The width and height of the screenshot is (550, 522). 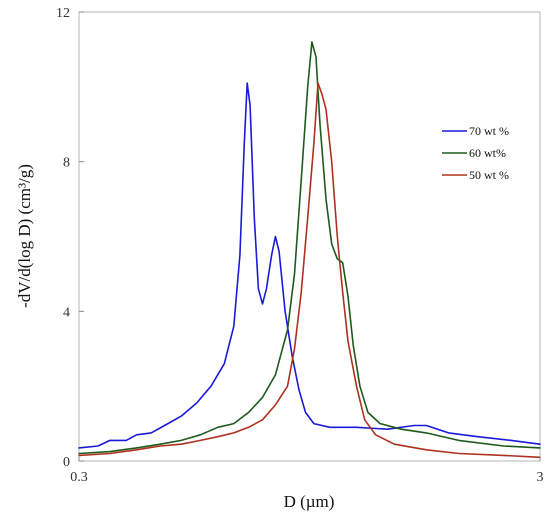 What do you see at coordinates (66, 312) in the screenshot?
I see `y-tick-label: 4` at bounding box center [66, 312].